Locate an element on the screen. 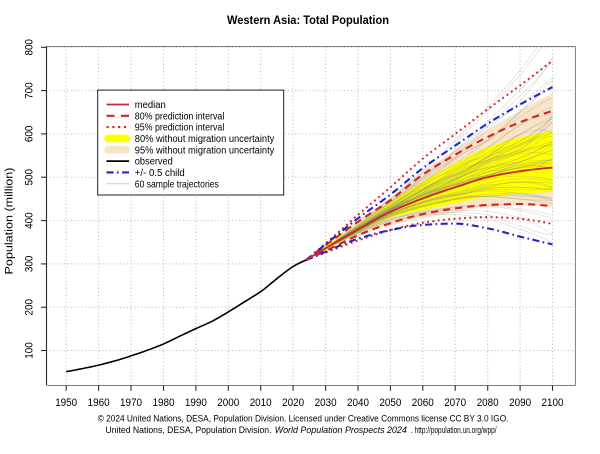 Image resolution: width=600 pixels, height=454 pixels. svg-text: 500 is located at coordinates (30, 177).